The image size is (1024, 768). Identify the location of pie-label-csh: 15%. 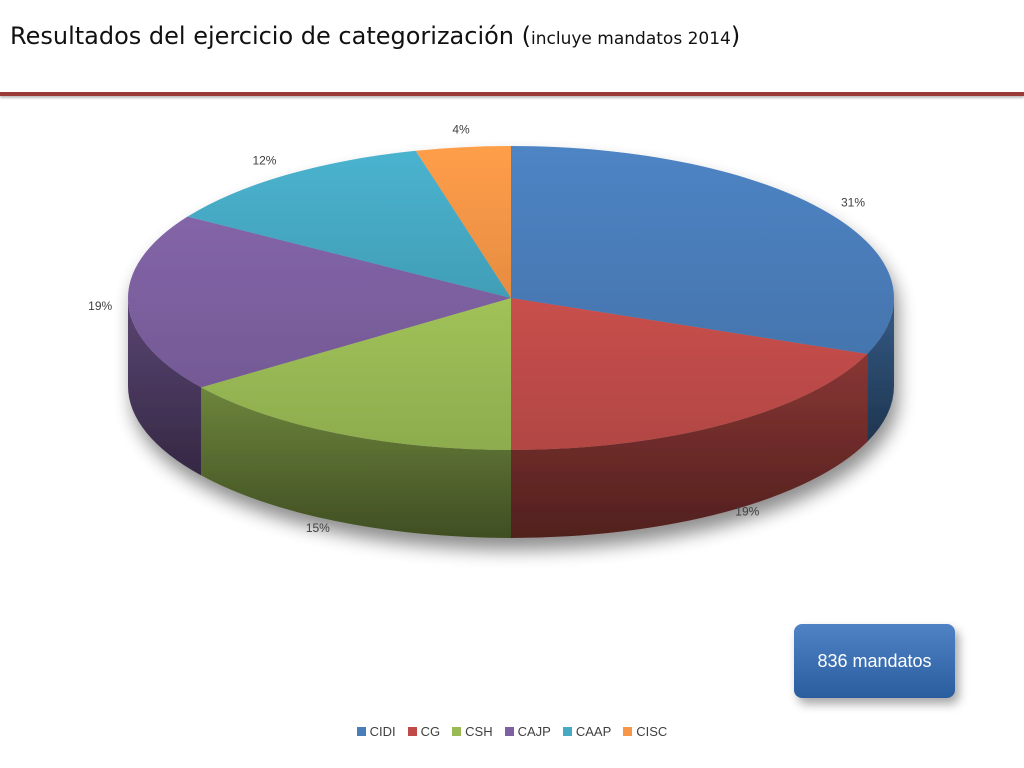
(318, 528).